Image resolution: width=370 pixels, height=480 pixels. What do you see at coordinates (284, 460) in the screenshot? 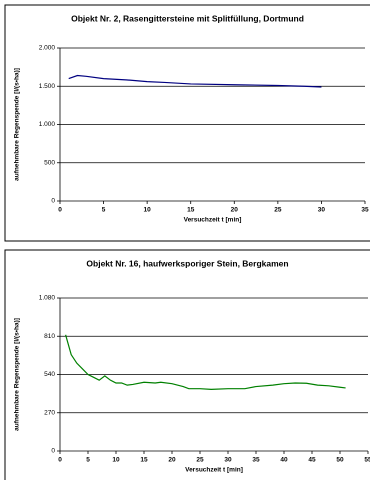
I see `x-tick-label: 40` at bounding box center [284, 460].